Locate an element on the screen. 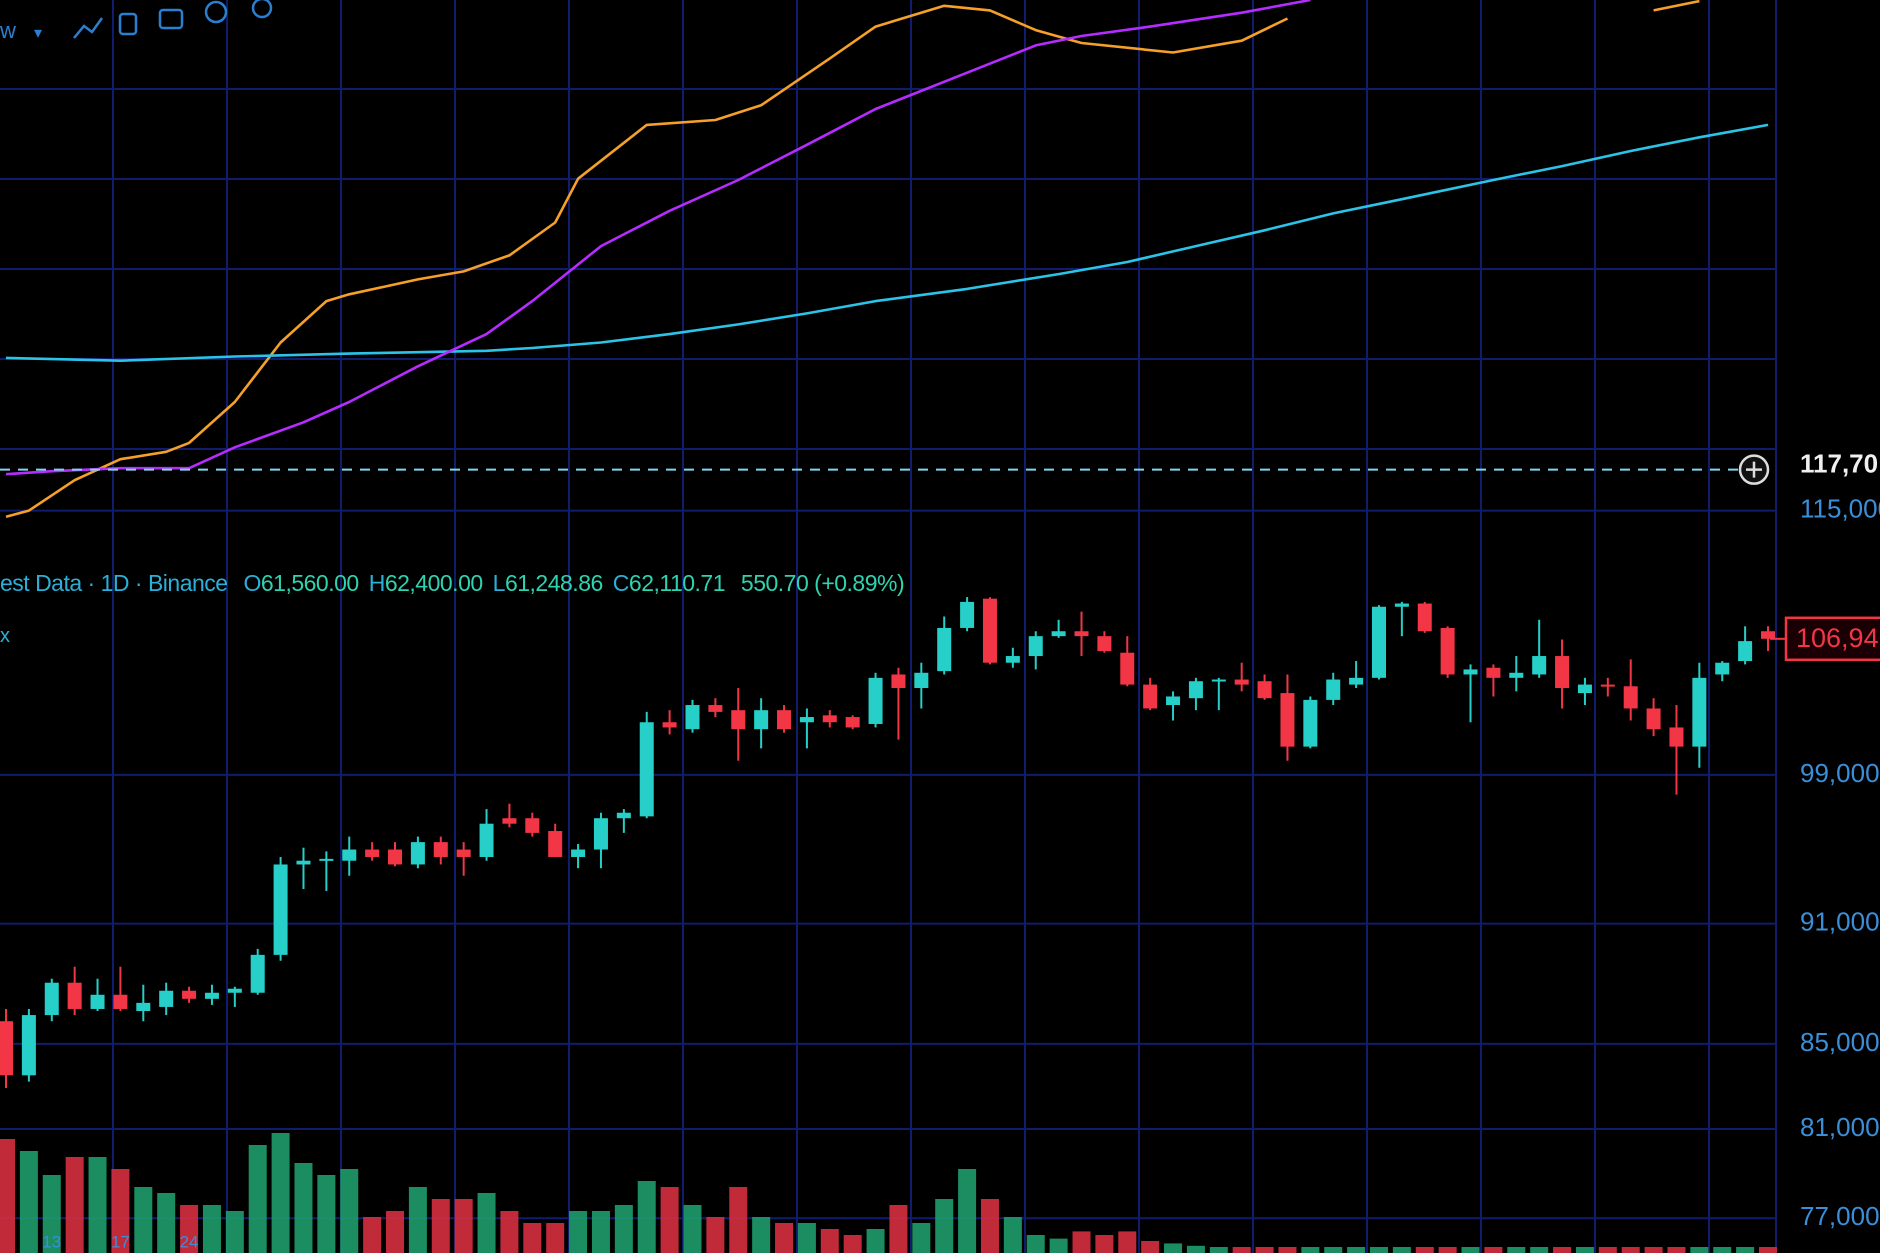  ohlc-value: 61,560.00 is located at coordinates (309, 583).